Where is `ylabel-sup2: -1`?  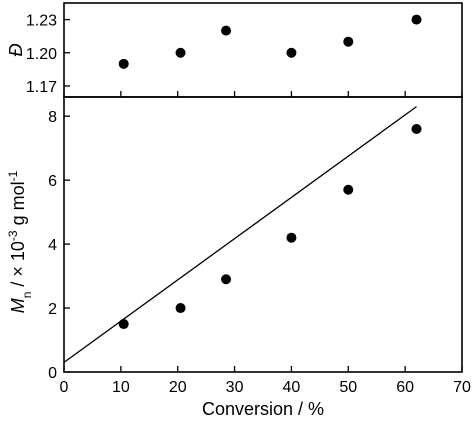
ylabel-sup2: -1 is located at coordinates (13, 175).